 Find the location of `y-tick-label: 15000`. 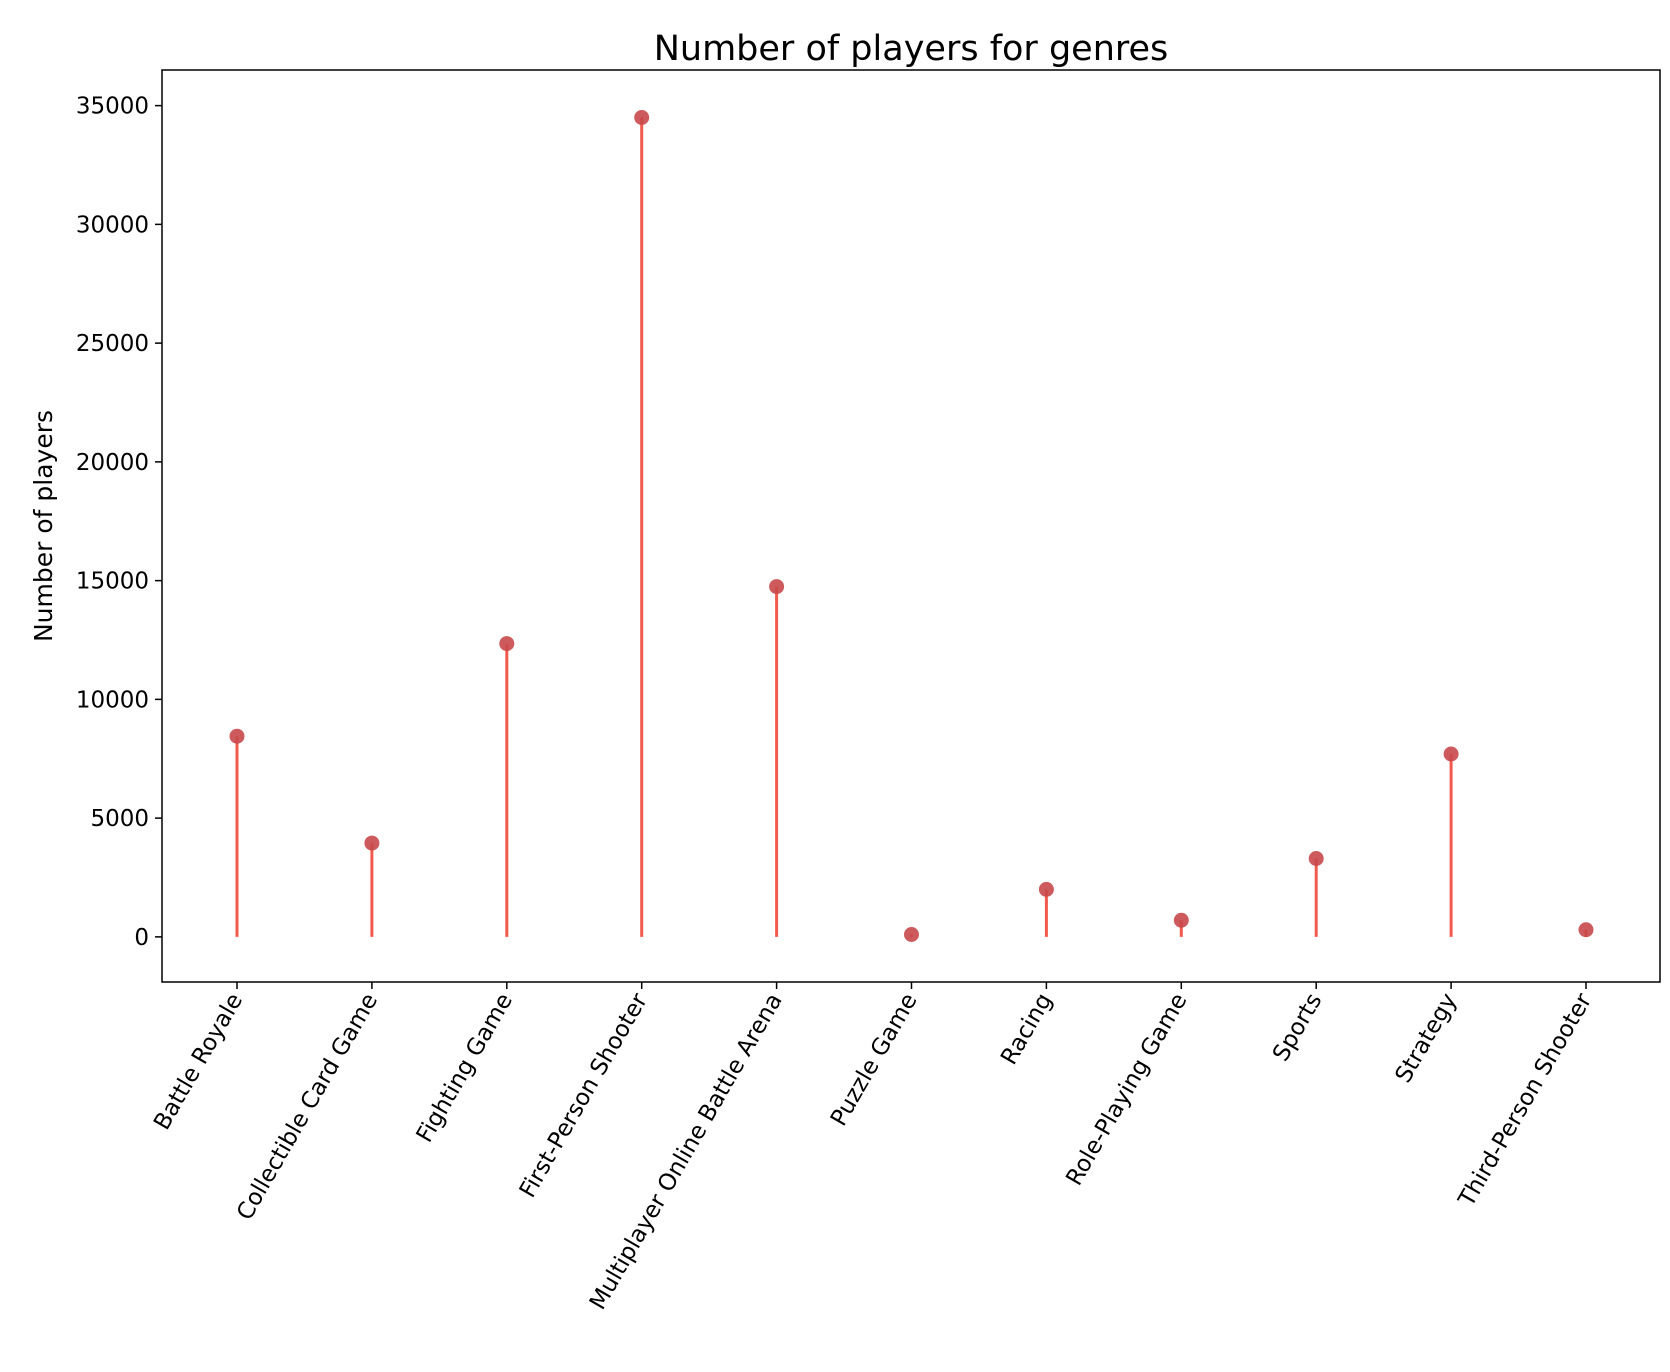

y-tick-label: 15000 is located at coordinates (112, 582).